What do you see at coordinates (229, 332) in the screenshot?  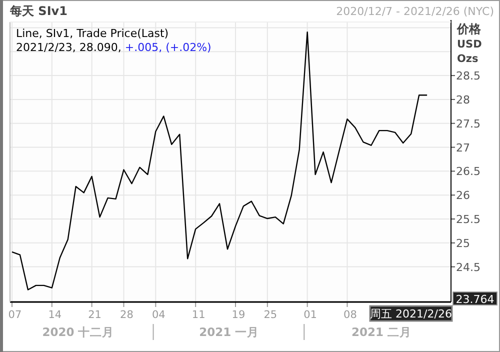 I see `text: 2021 一月` at bounding box center [229, 332].